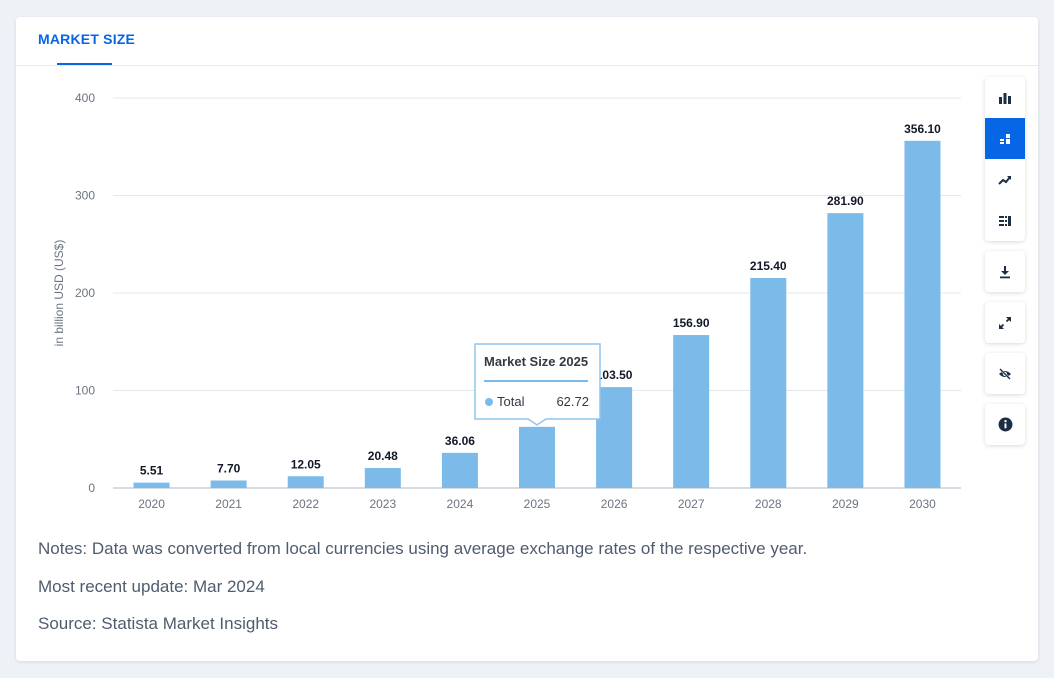 This screenshot has width=1054, height=678. I want to click on x-tick-label: 2021, so click(228, 504).